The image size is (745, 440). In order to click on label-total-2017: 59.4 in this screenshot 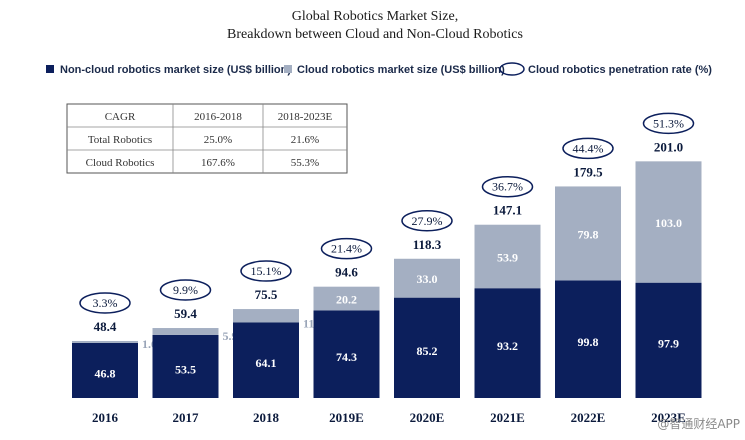, I will do `click(185, 313)`.